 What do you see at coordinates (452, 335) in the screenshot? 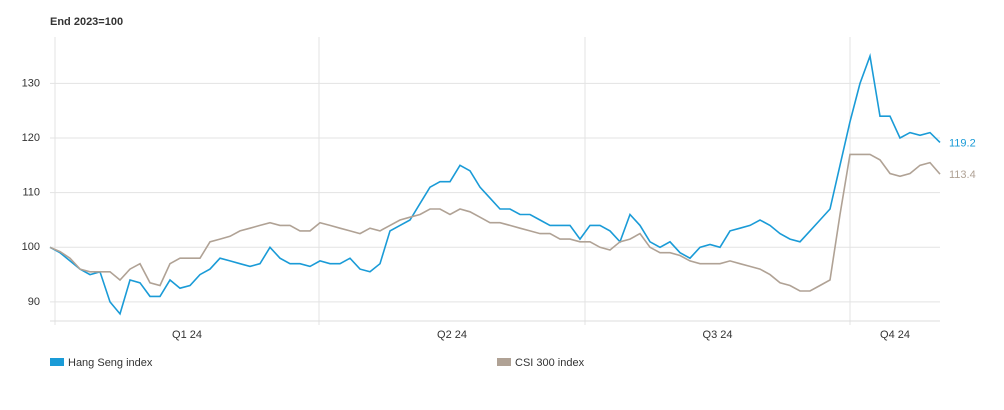
I see `x-tick-label: Q2 24` at bounding box center [452, 335].